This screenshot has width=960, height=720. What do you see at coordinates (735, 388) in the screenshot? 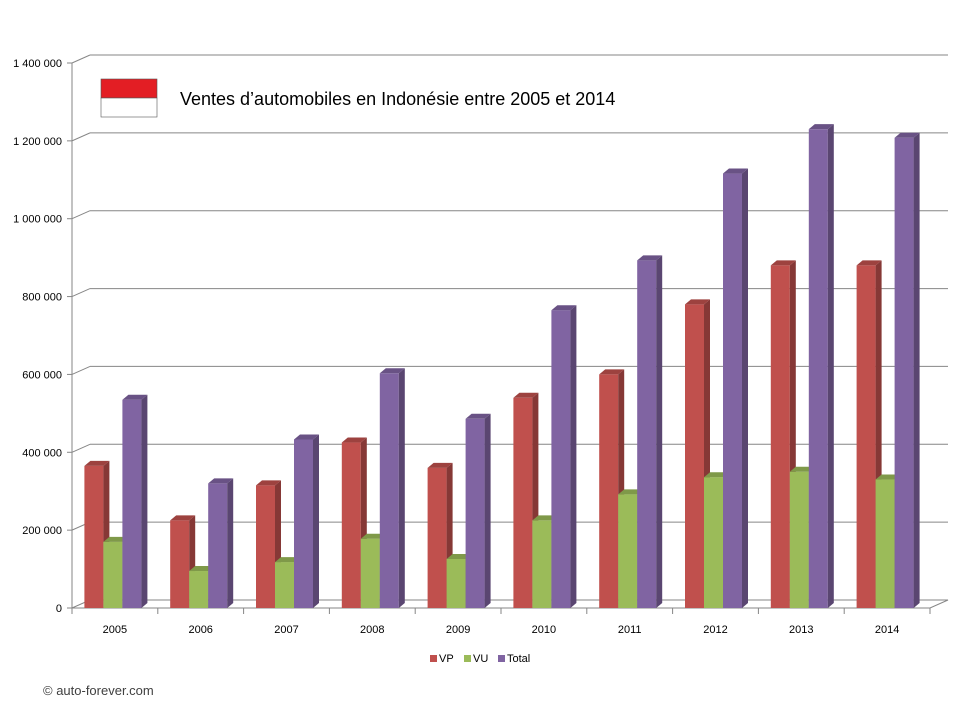
I see `bar-total-2012` at bounding box center [735, 388].